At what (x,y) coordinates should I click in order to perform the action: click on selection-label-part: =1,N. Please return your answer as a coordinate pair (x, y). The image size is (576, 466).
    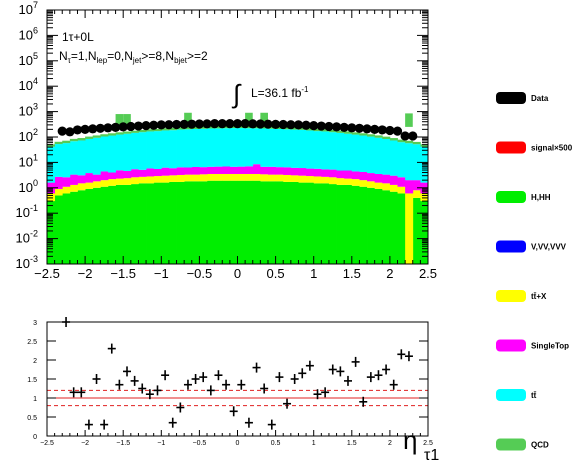
    Looking at the image, I should click on (84, 56).